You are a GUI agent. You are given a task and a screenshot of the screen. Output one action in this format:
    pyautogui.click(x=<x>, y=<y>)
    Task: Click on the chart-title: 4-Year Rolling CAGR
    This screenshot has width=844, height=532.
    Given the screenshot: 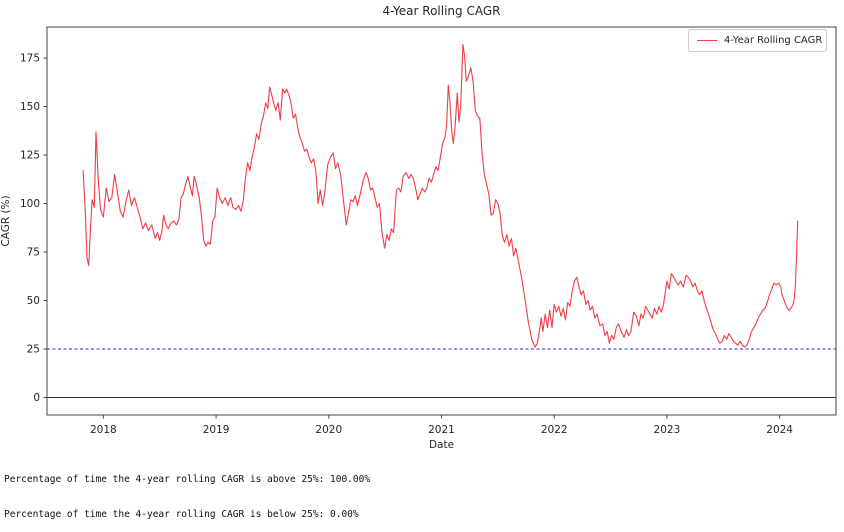 What is the action you would take?
    pyautogui.click(x=441, y=11)
    